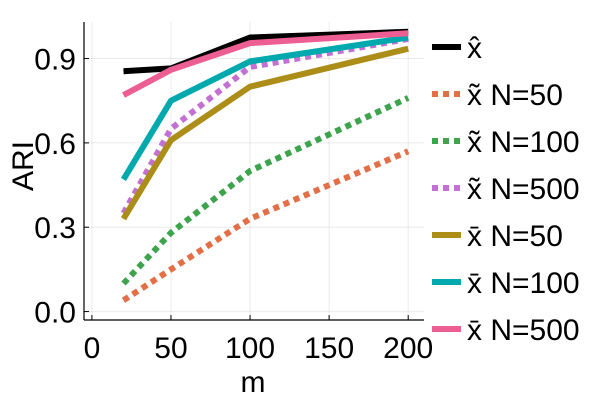 Image resolution: width=600 pixels, height=400 pixels. Describe the element at coordinates (55, 144) in the screenshot. I see `y-tick-label: 0.6` at that location.